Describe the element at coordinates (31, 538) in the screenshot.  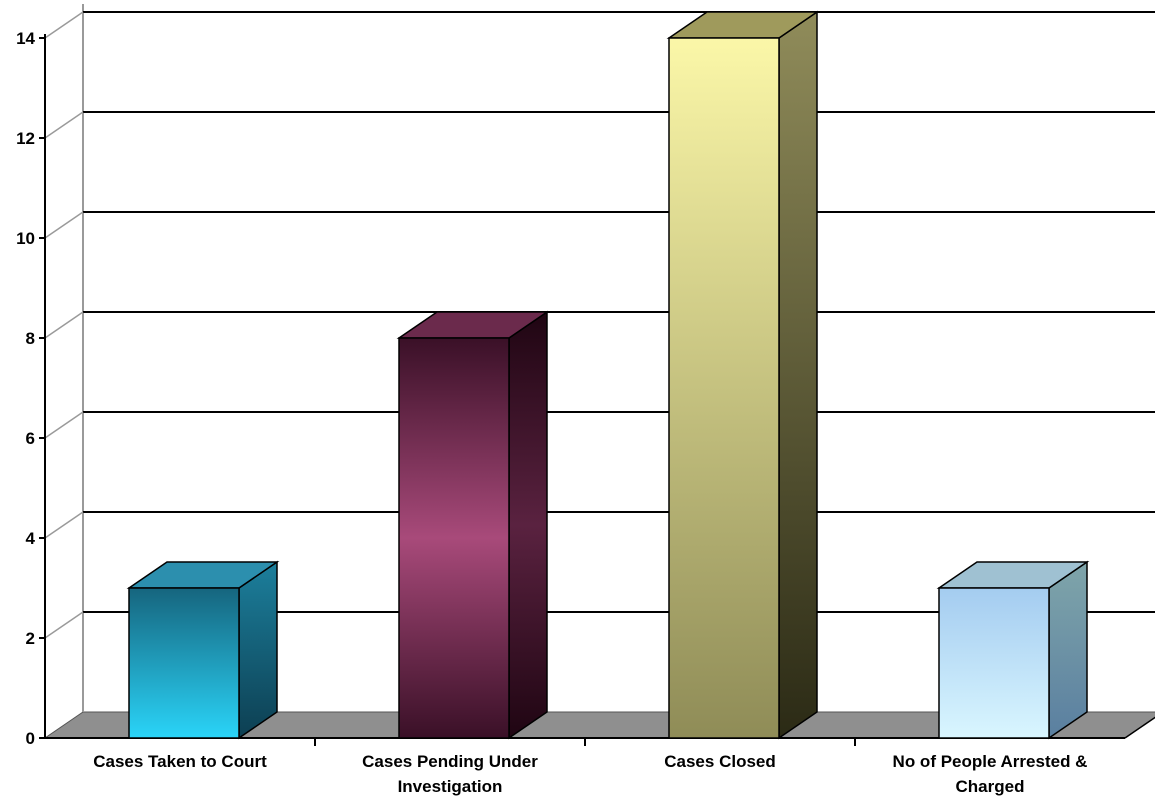
I see `y-tick-label: 4` at that location.